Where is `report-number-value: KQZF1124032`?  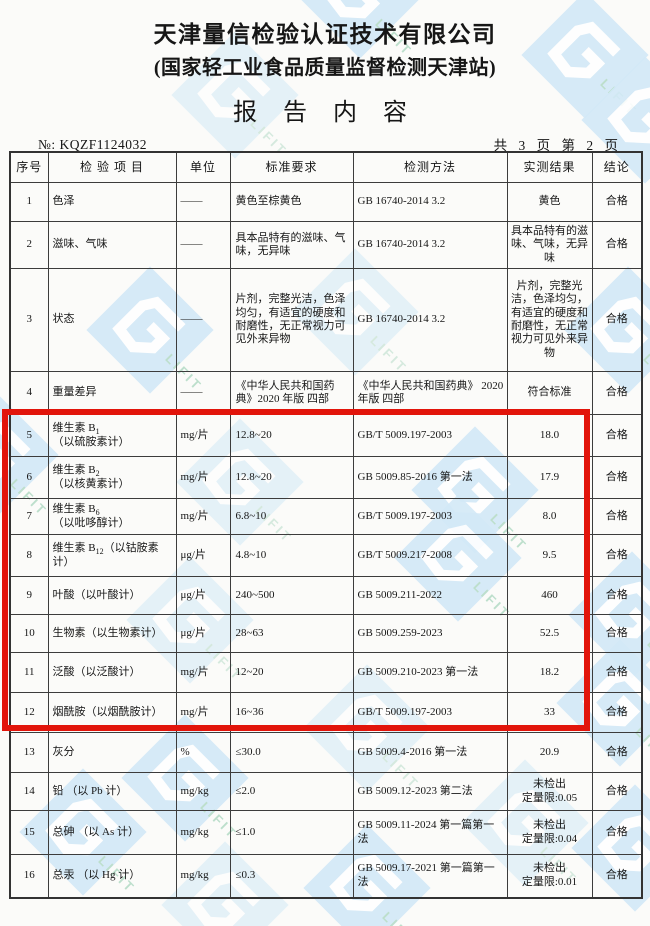
report-number-value: KQZF1124032 is located at coordinates (103, 144).